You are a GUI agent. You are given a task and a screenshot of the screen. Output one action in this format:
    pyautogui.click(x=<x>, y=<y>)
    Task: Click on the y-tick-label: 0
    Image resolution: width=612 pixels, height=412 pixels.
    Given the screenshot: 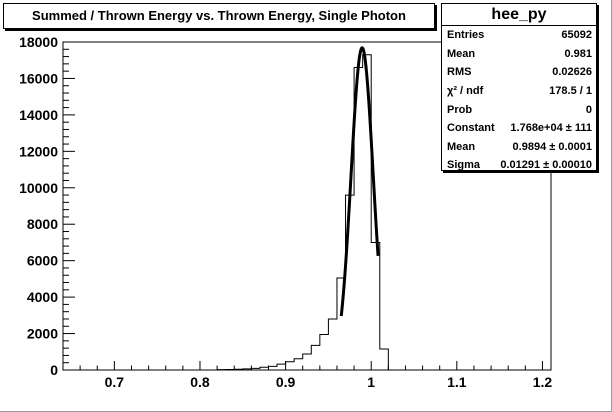 What is the action you would take?
    pyautogui.click(x=54, y=370)
    